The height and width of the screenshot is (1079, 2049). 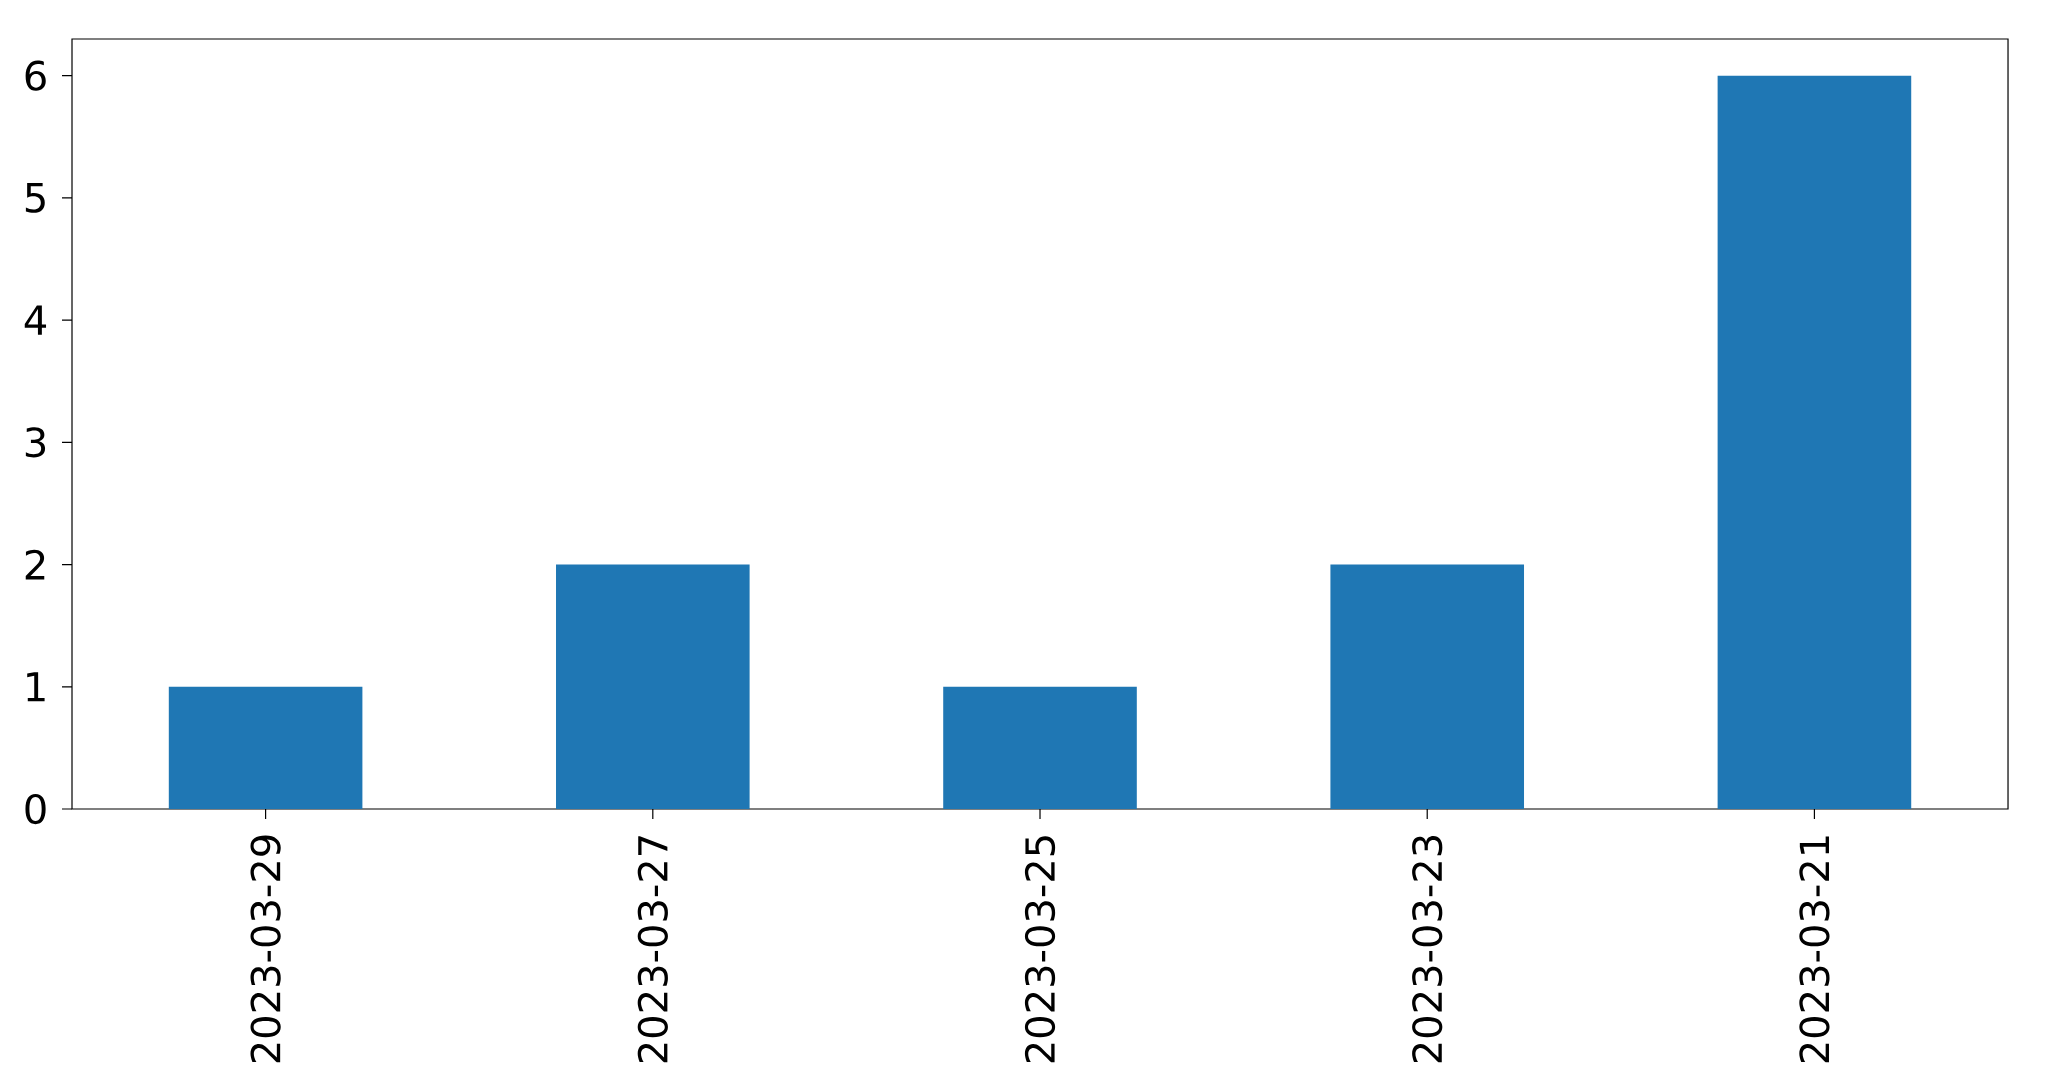 I want to click on y-tick-label: 6, so click(x=35, y=76).